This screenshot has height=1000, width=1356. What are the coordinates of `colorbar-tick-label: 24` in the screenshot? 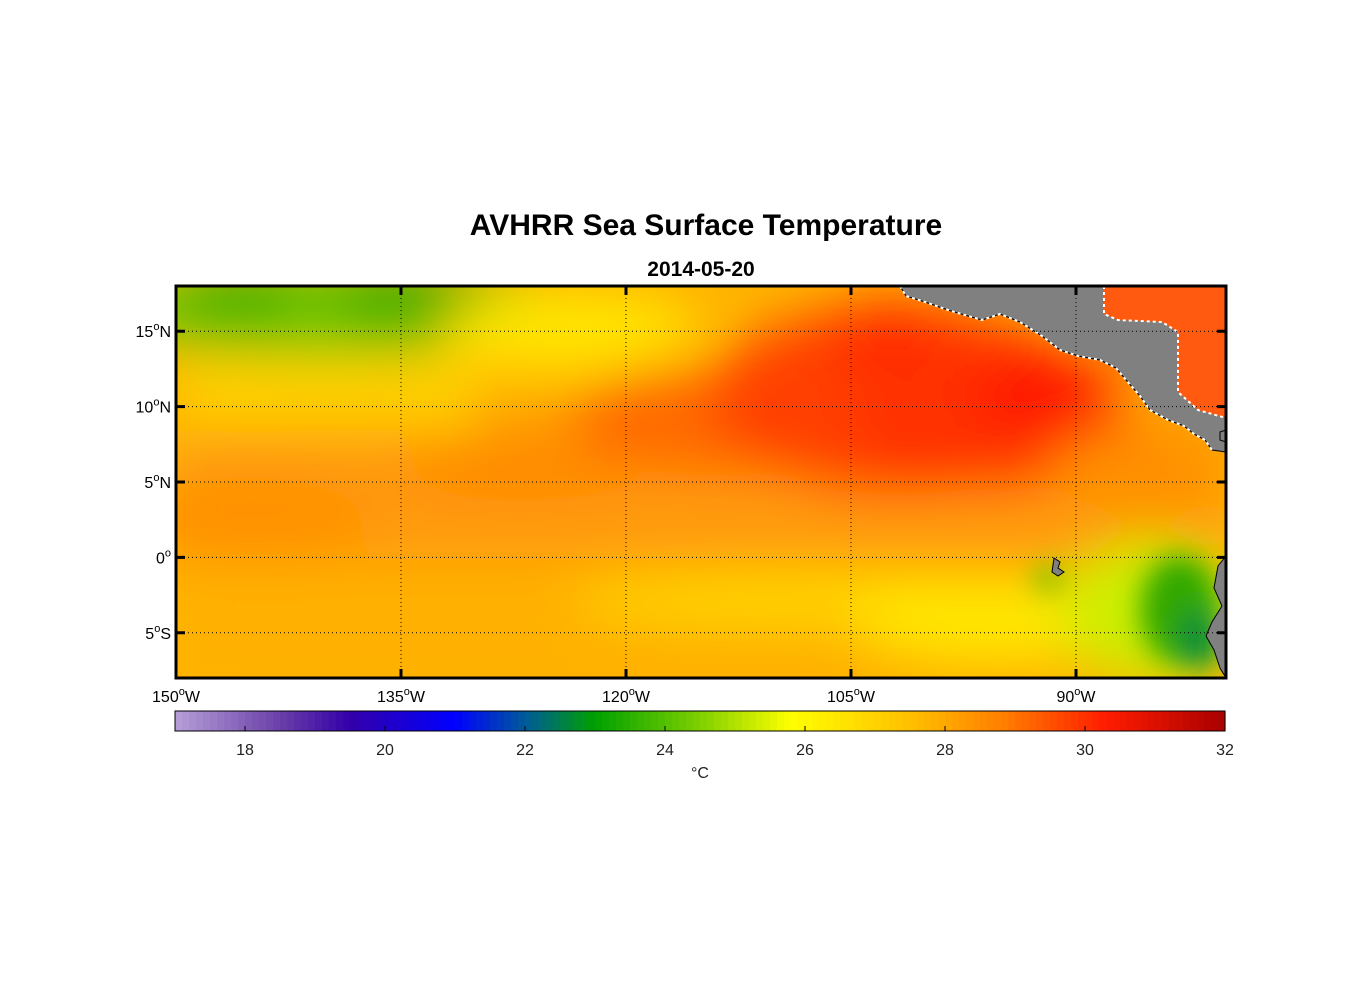 It's located at (665, 750).